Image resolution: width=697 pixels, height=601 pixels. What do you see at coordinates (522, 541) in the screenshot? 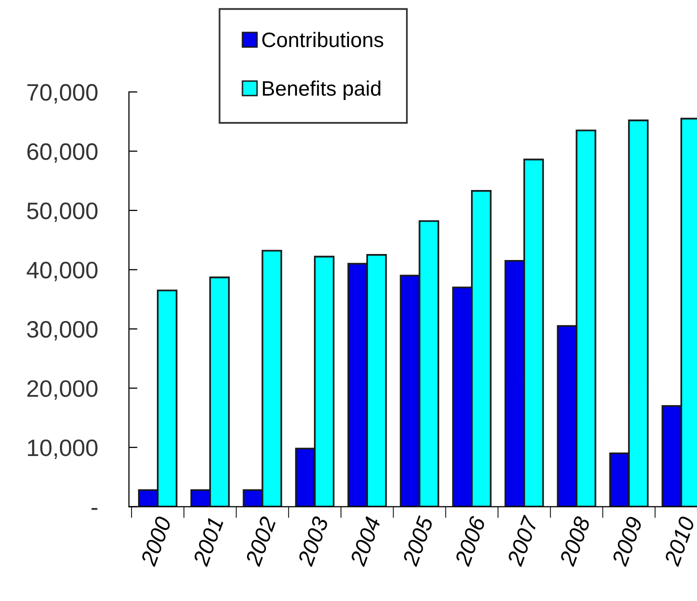
I see `x-tick-label: 2007` at bounding box center [522, 541].